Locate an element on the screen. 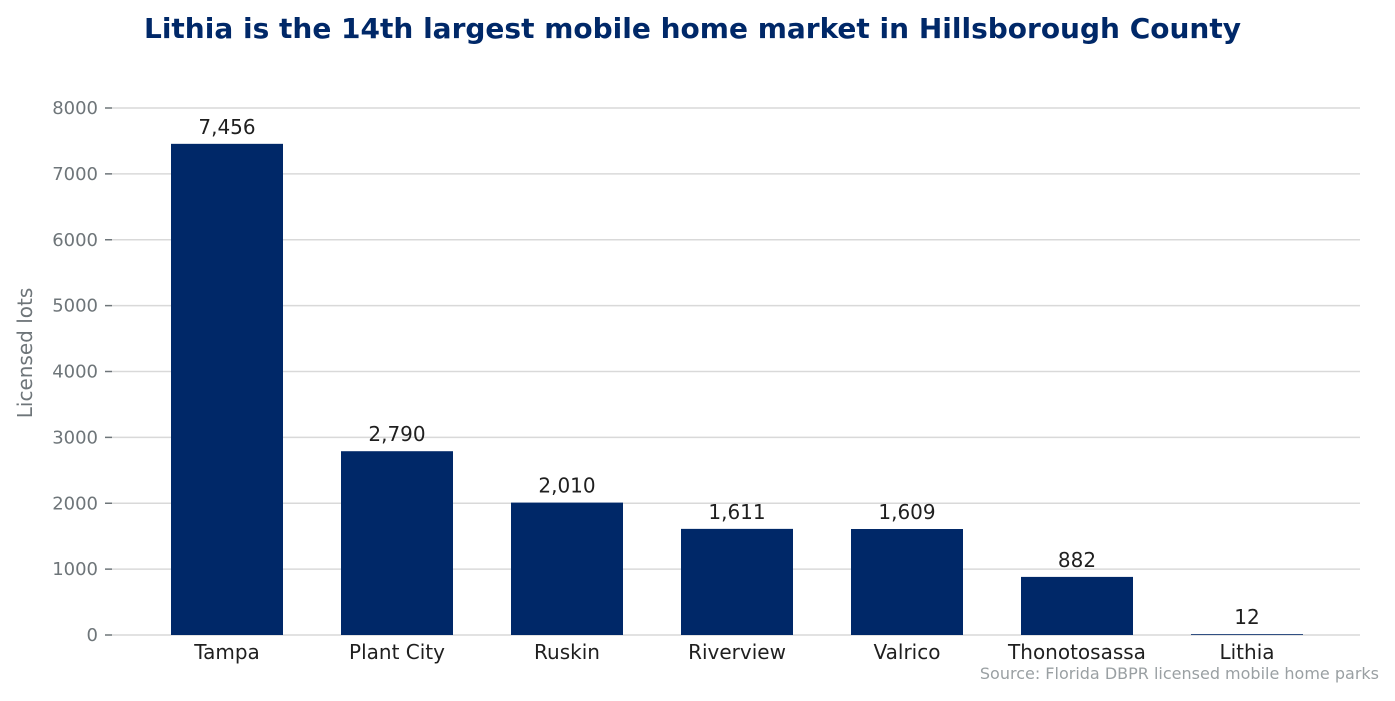 Image resolution: width=1395 pixels, height=701 pixels. y-tick-label: 6000 is located at coordinates (75, 240).